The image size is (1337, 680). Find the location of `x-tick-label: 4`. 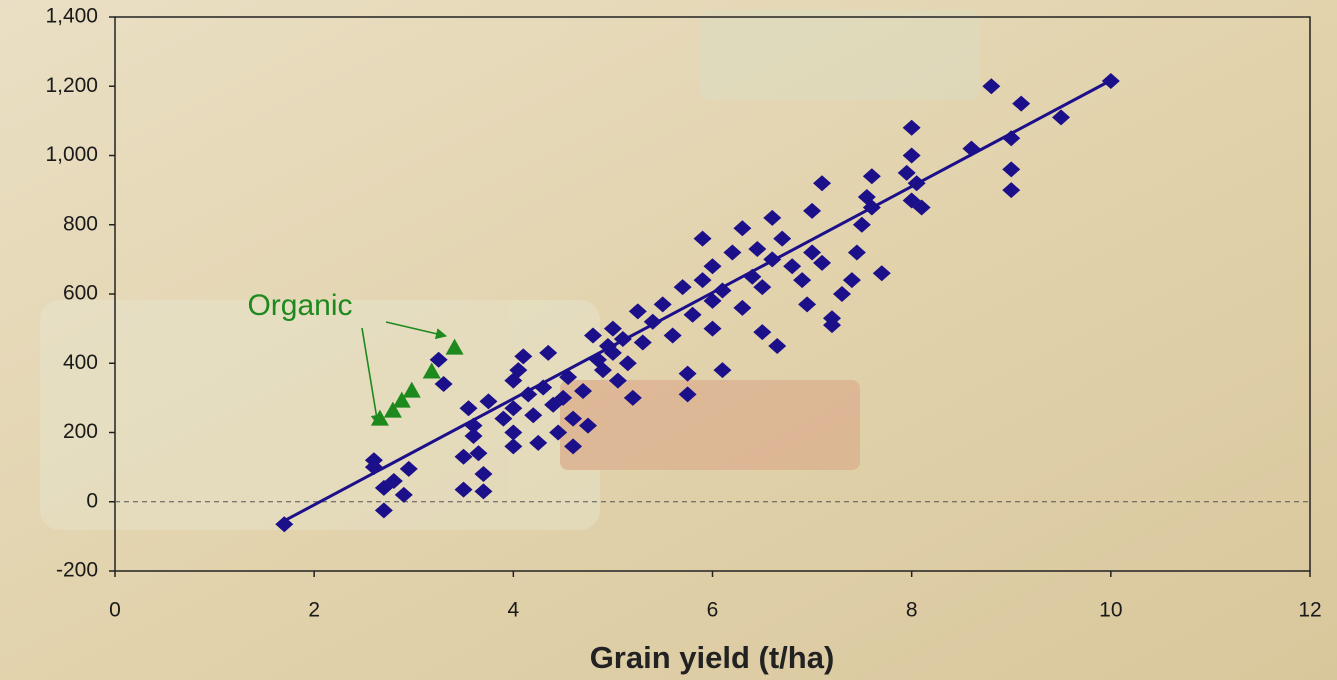

x-tick-label: 4 is located at coordinates (513, 610).